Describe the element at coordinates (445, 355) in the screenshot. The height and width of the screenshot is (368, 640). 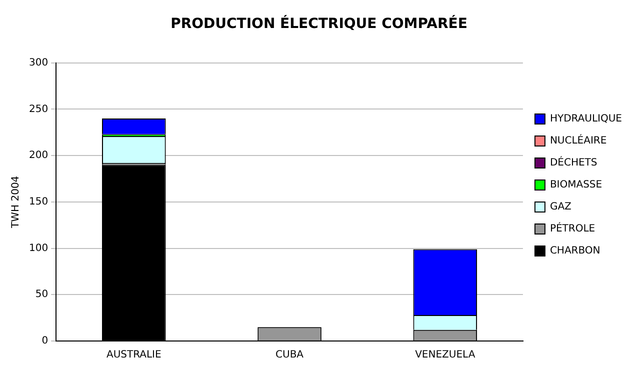
I see `x-tick-label: VENEZUELA` at that location.